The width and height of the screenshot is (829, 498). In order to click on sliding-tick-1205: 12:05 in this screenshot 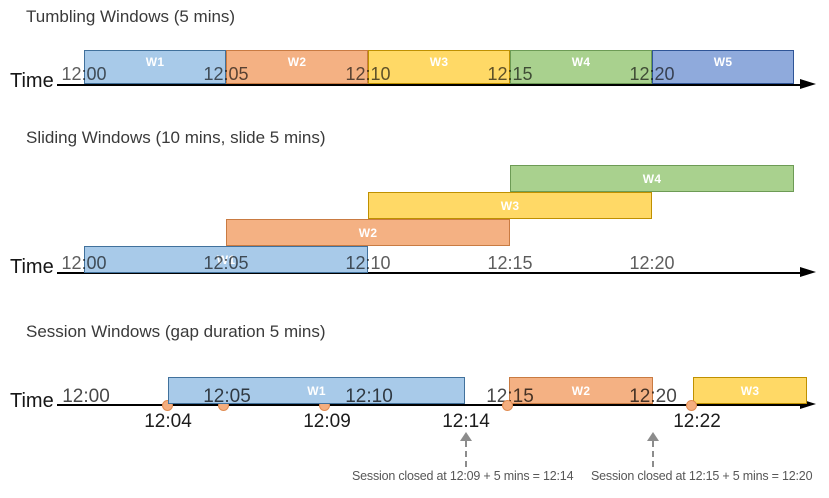, I will do `click(226, 263)`.